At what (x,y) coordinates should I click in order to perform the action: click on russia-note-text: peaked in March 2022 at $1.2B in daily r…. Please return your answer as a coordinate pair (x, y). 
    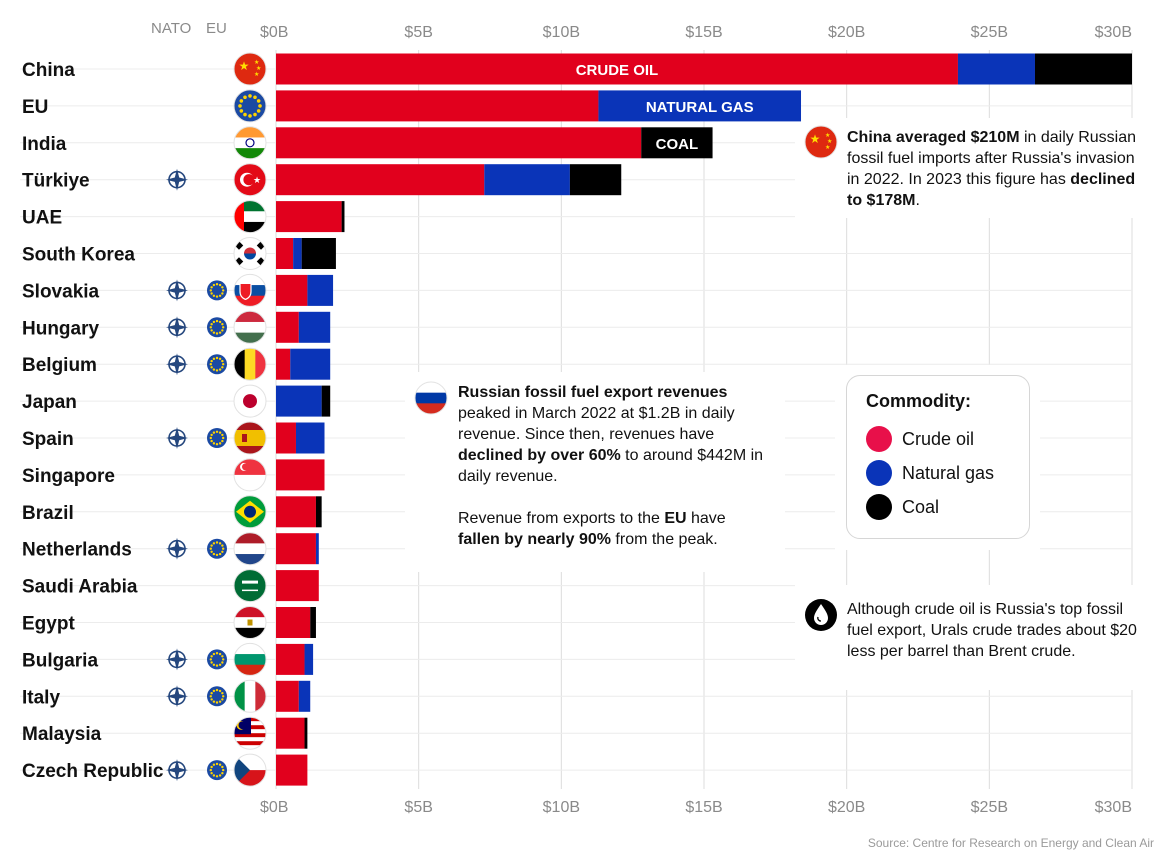
    Looking at the image, I should click on (596, 424).